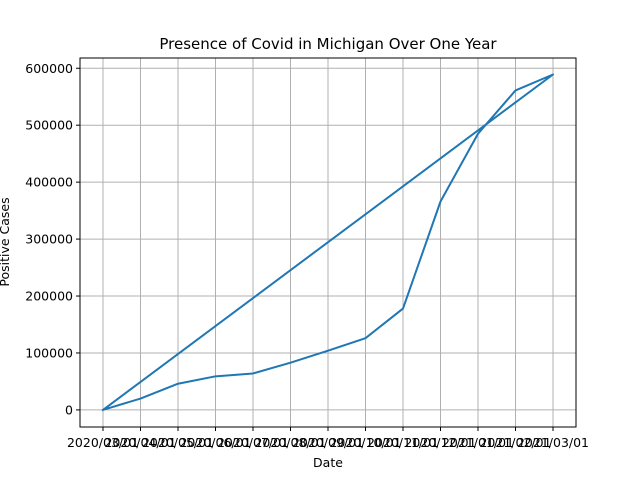  I want to click on x-tick-label: 2021/01/01, so click(478, 442).